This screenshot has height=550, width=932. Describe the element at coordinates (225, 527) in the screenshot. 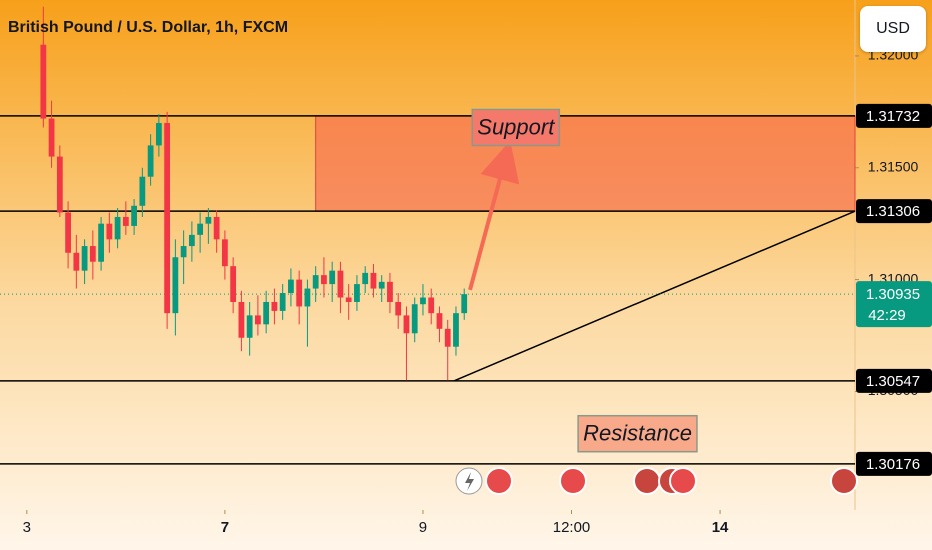

I see `x-tick-label: 7` at that location.